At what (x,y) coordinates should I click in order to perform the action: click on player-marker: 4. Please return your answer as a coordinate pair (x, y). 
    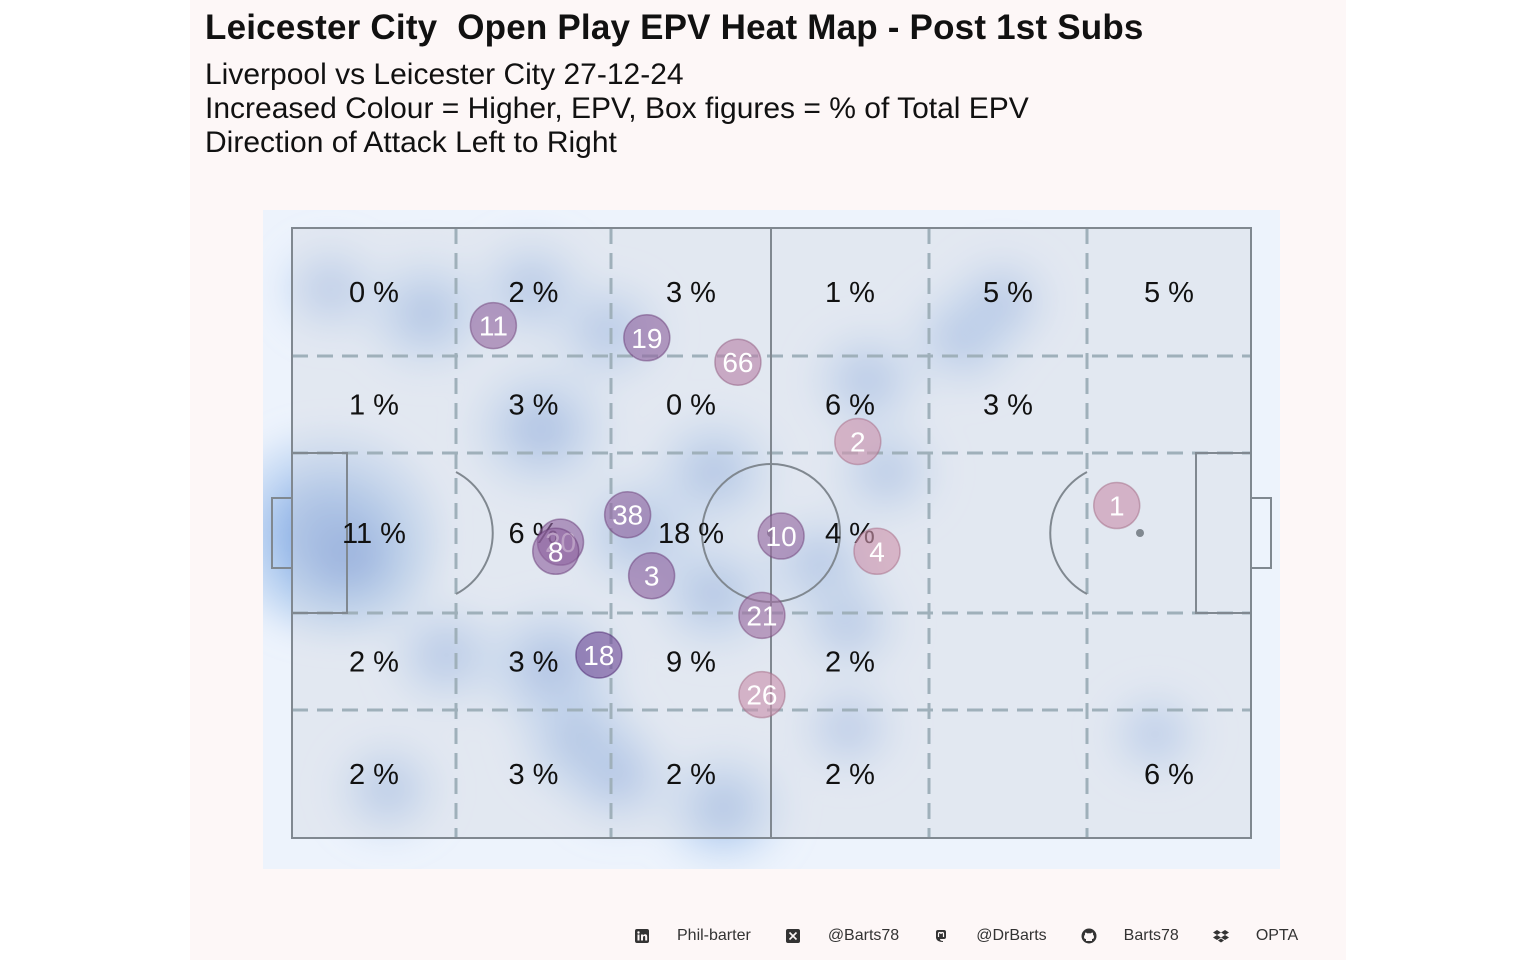
    Looking at the image, I should click on (877, 551).